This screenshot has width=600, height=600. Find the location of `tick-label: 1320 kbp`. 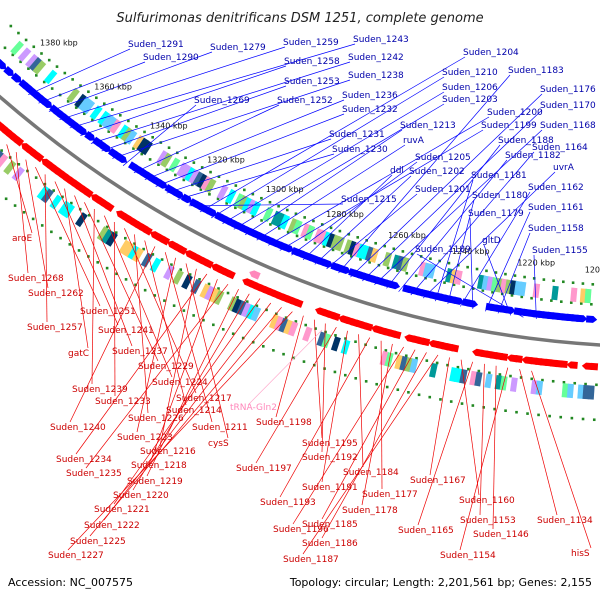

tick-label: 1320 kbp is located at coordinates (226, 160).